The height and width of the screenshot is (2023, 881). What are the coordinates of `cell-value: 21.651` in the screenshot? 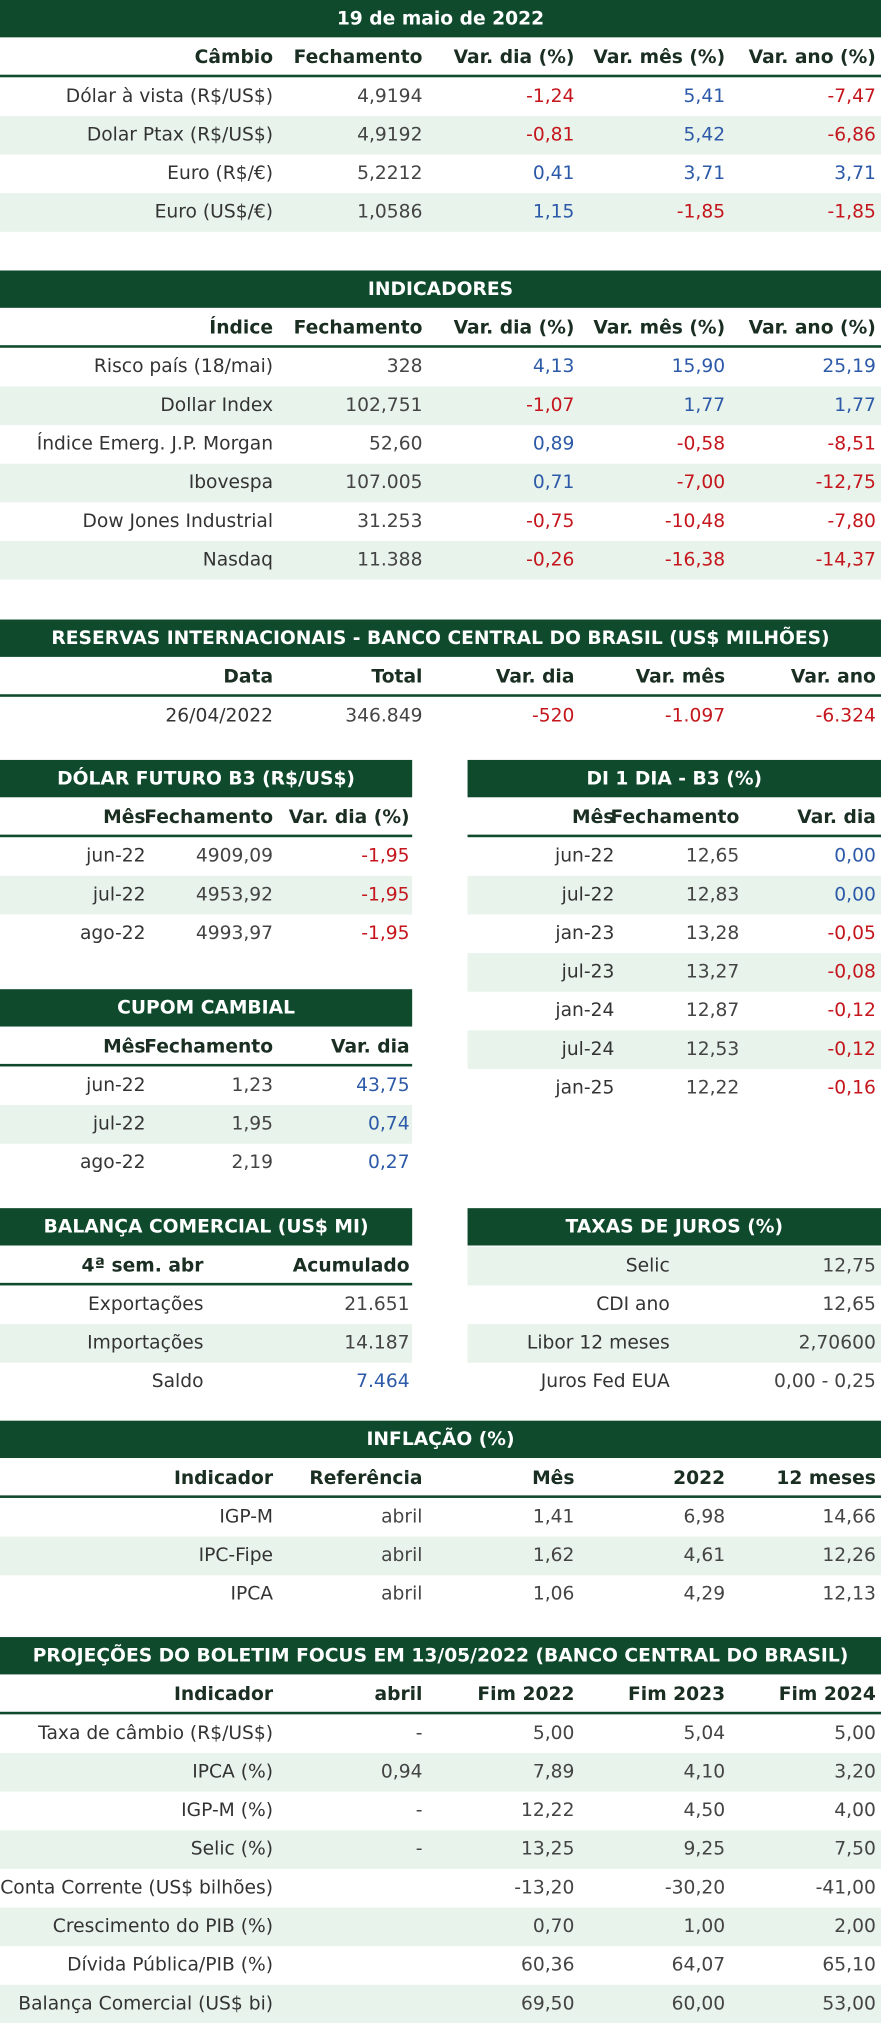 It's located at (377, 1305).